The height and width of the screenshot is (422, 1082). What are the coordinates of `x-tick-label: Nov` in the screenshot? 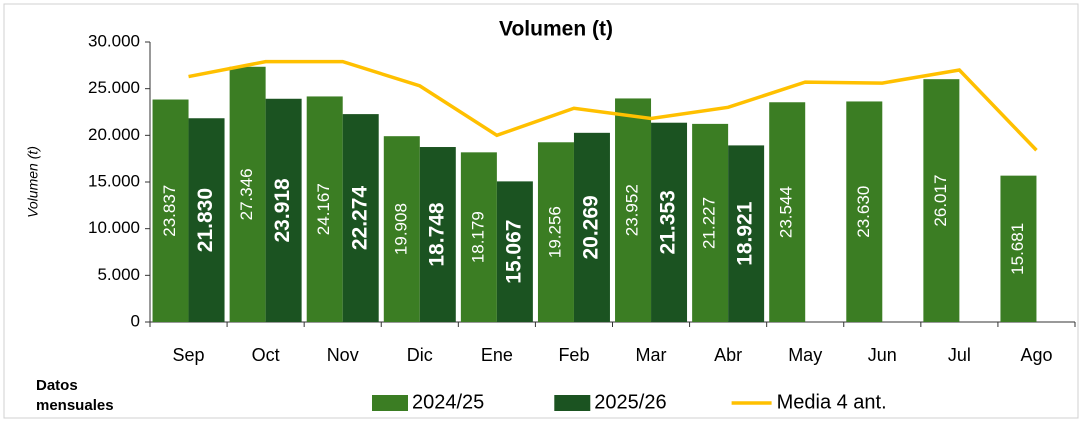 It's located at (343, 355).